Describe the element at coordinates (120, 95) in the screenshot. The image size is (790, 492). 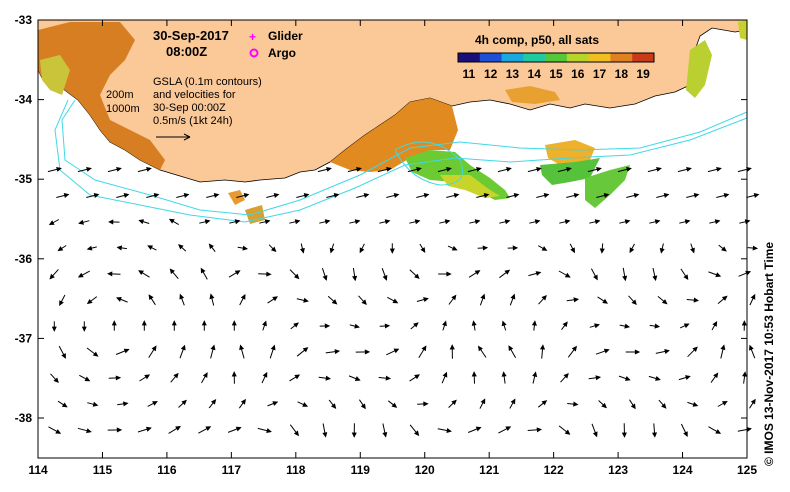
I see `isobath-label-200m: 200m` at that location.